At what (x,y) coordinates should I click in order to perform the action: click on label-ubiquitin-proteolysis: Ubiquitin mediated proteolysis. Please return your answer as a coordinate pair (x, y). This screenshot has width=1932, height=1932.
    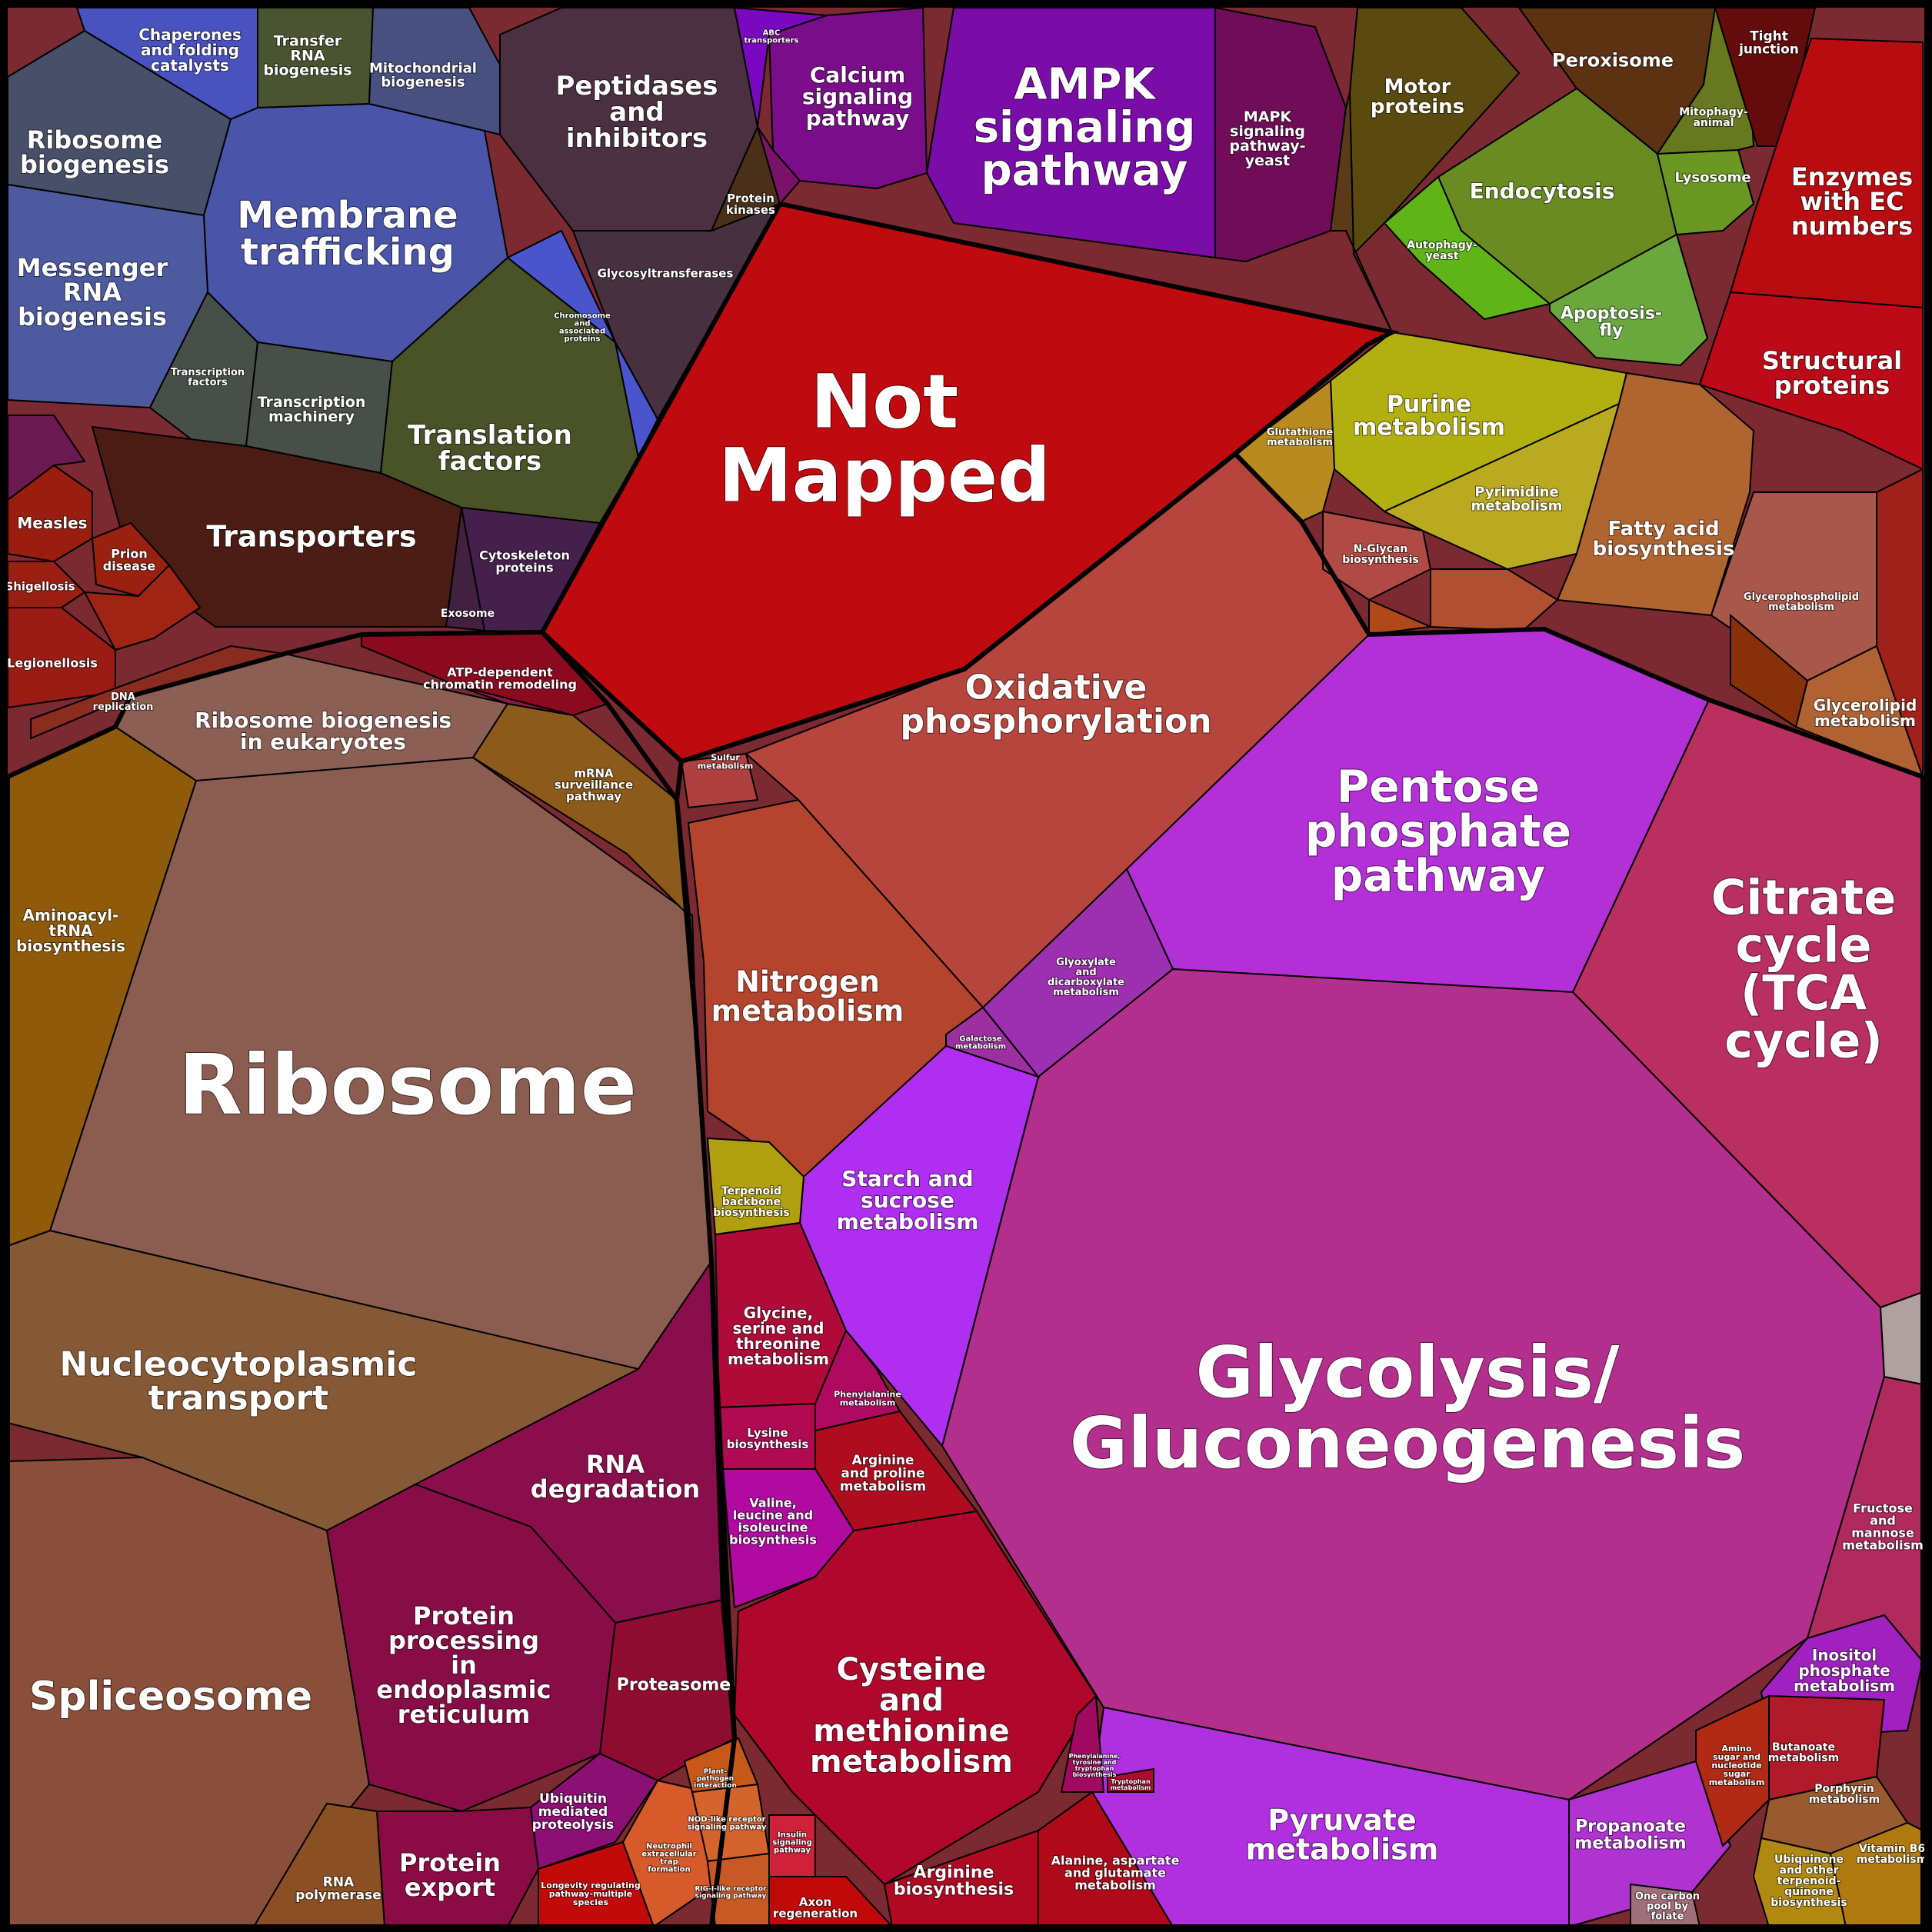
    Looking at the image, I should click on (573, 1812).